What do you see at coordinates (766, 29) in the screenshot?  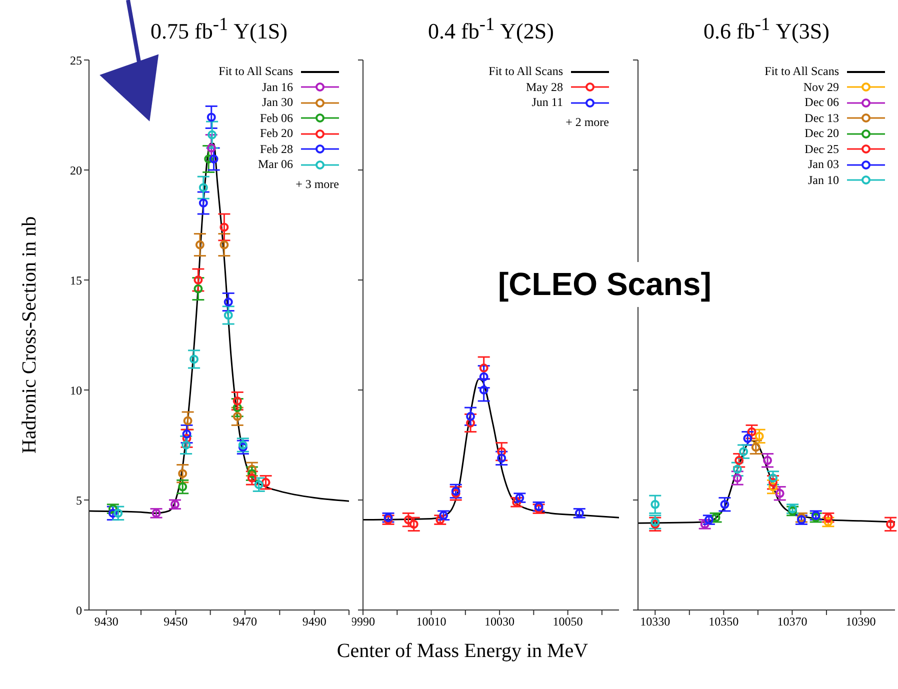 I see `chart-title: 0.6 fb$^{-1}$ Υ(3S)` at bounding box center [766, 29].